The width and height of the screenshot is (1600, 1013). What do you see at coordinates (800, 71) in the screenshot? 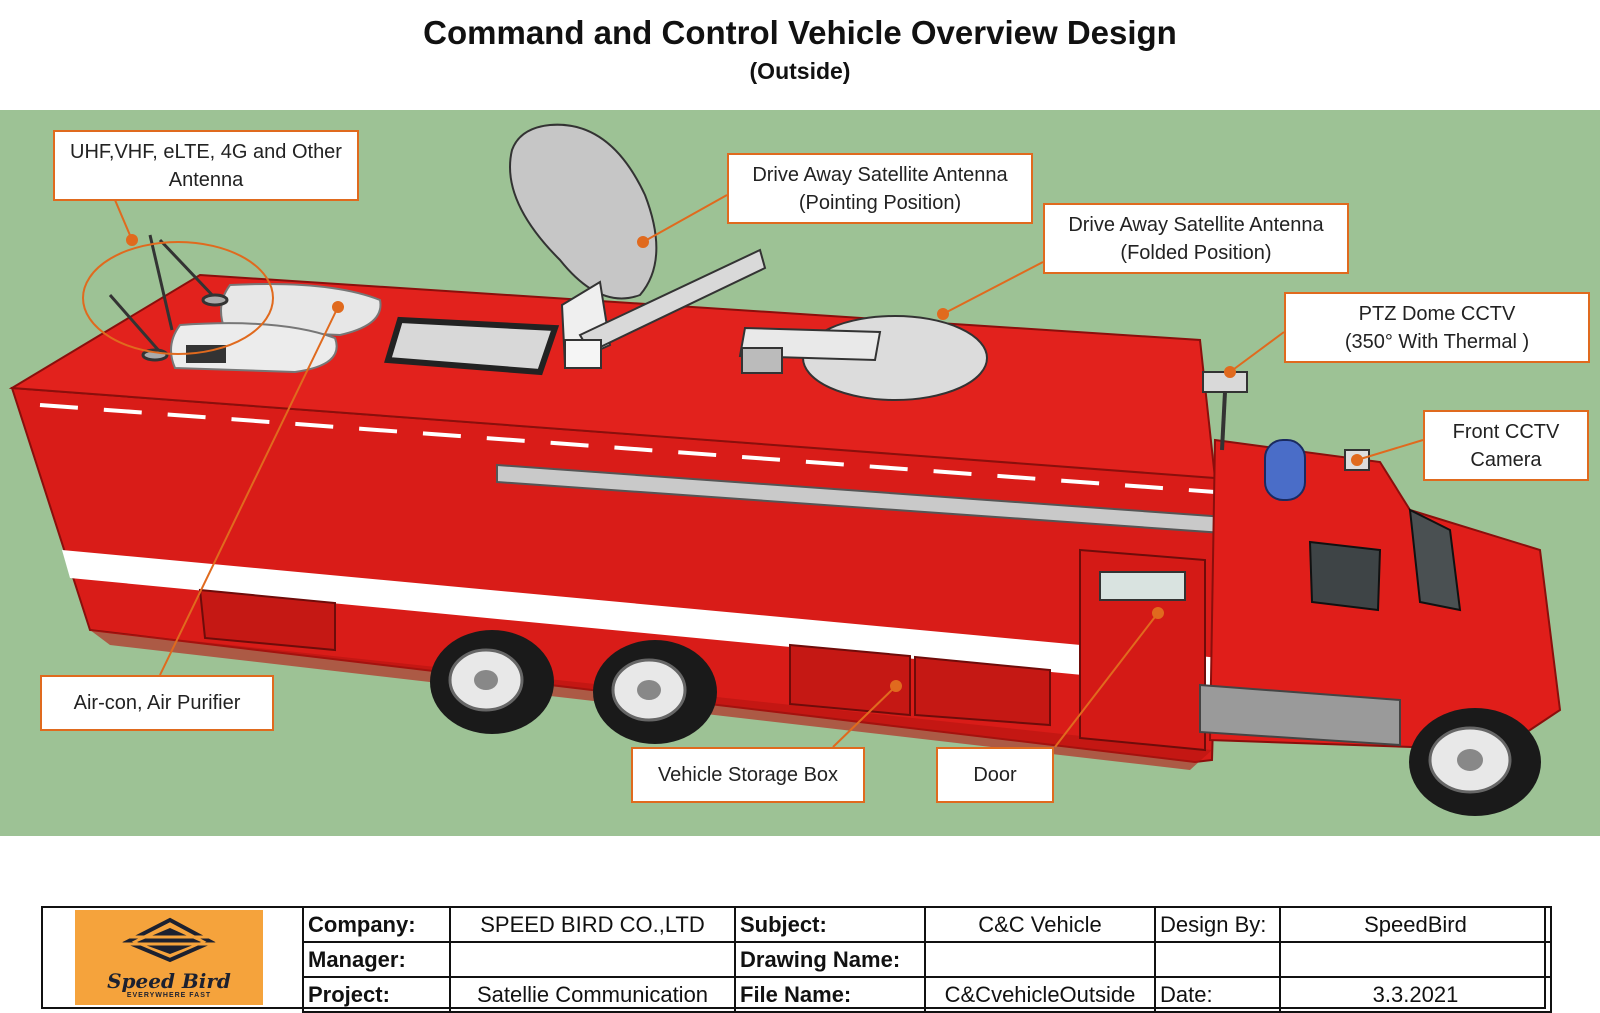
I see `page-subtitle: (Outside)` at bounding box center [800, 71].